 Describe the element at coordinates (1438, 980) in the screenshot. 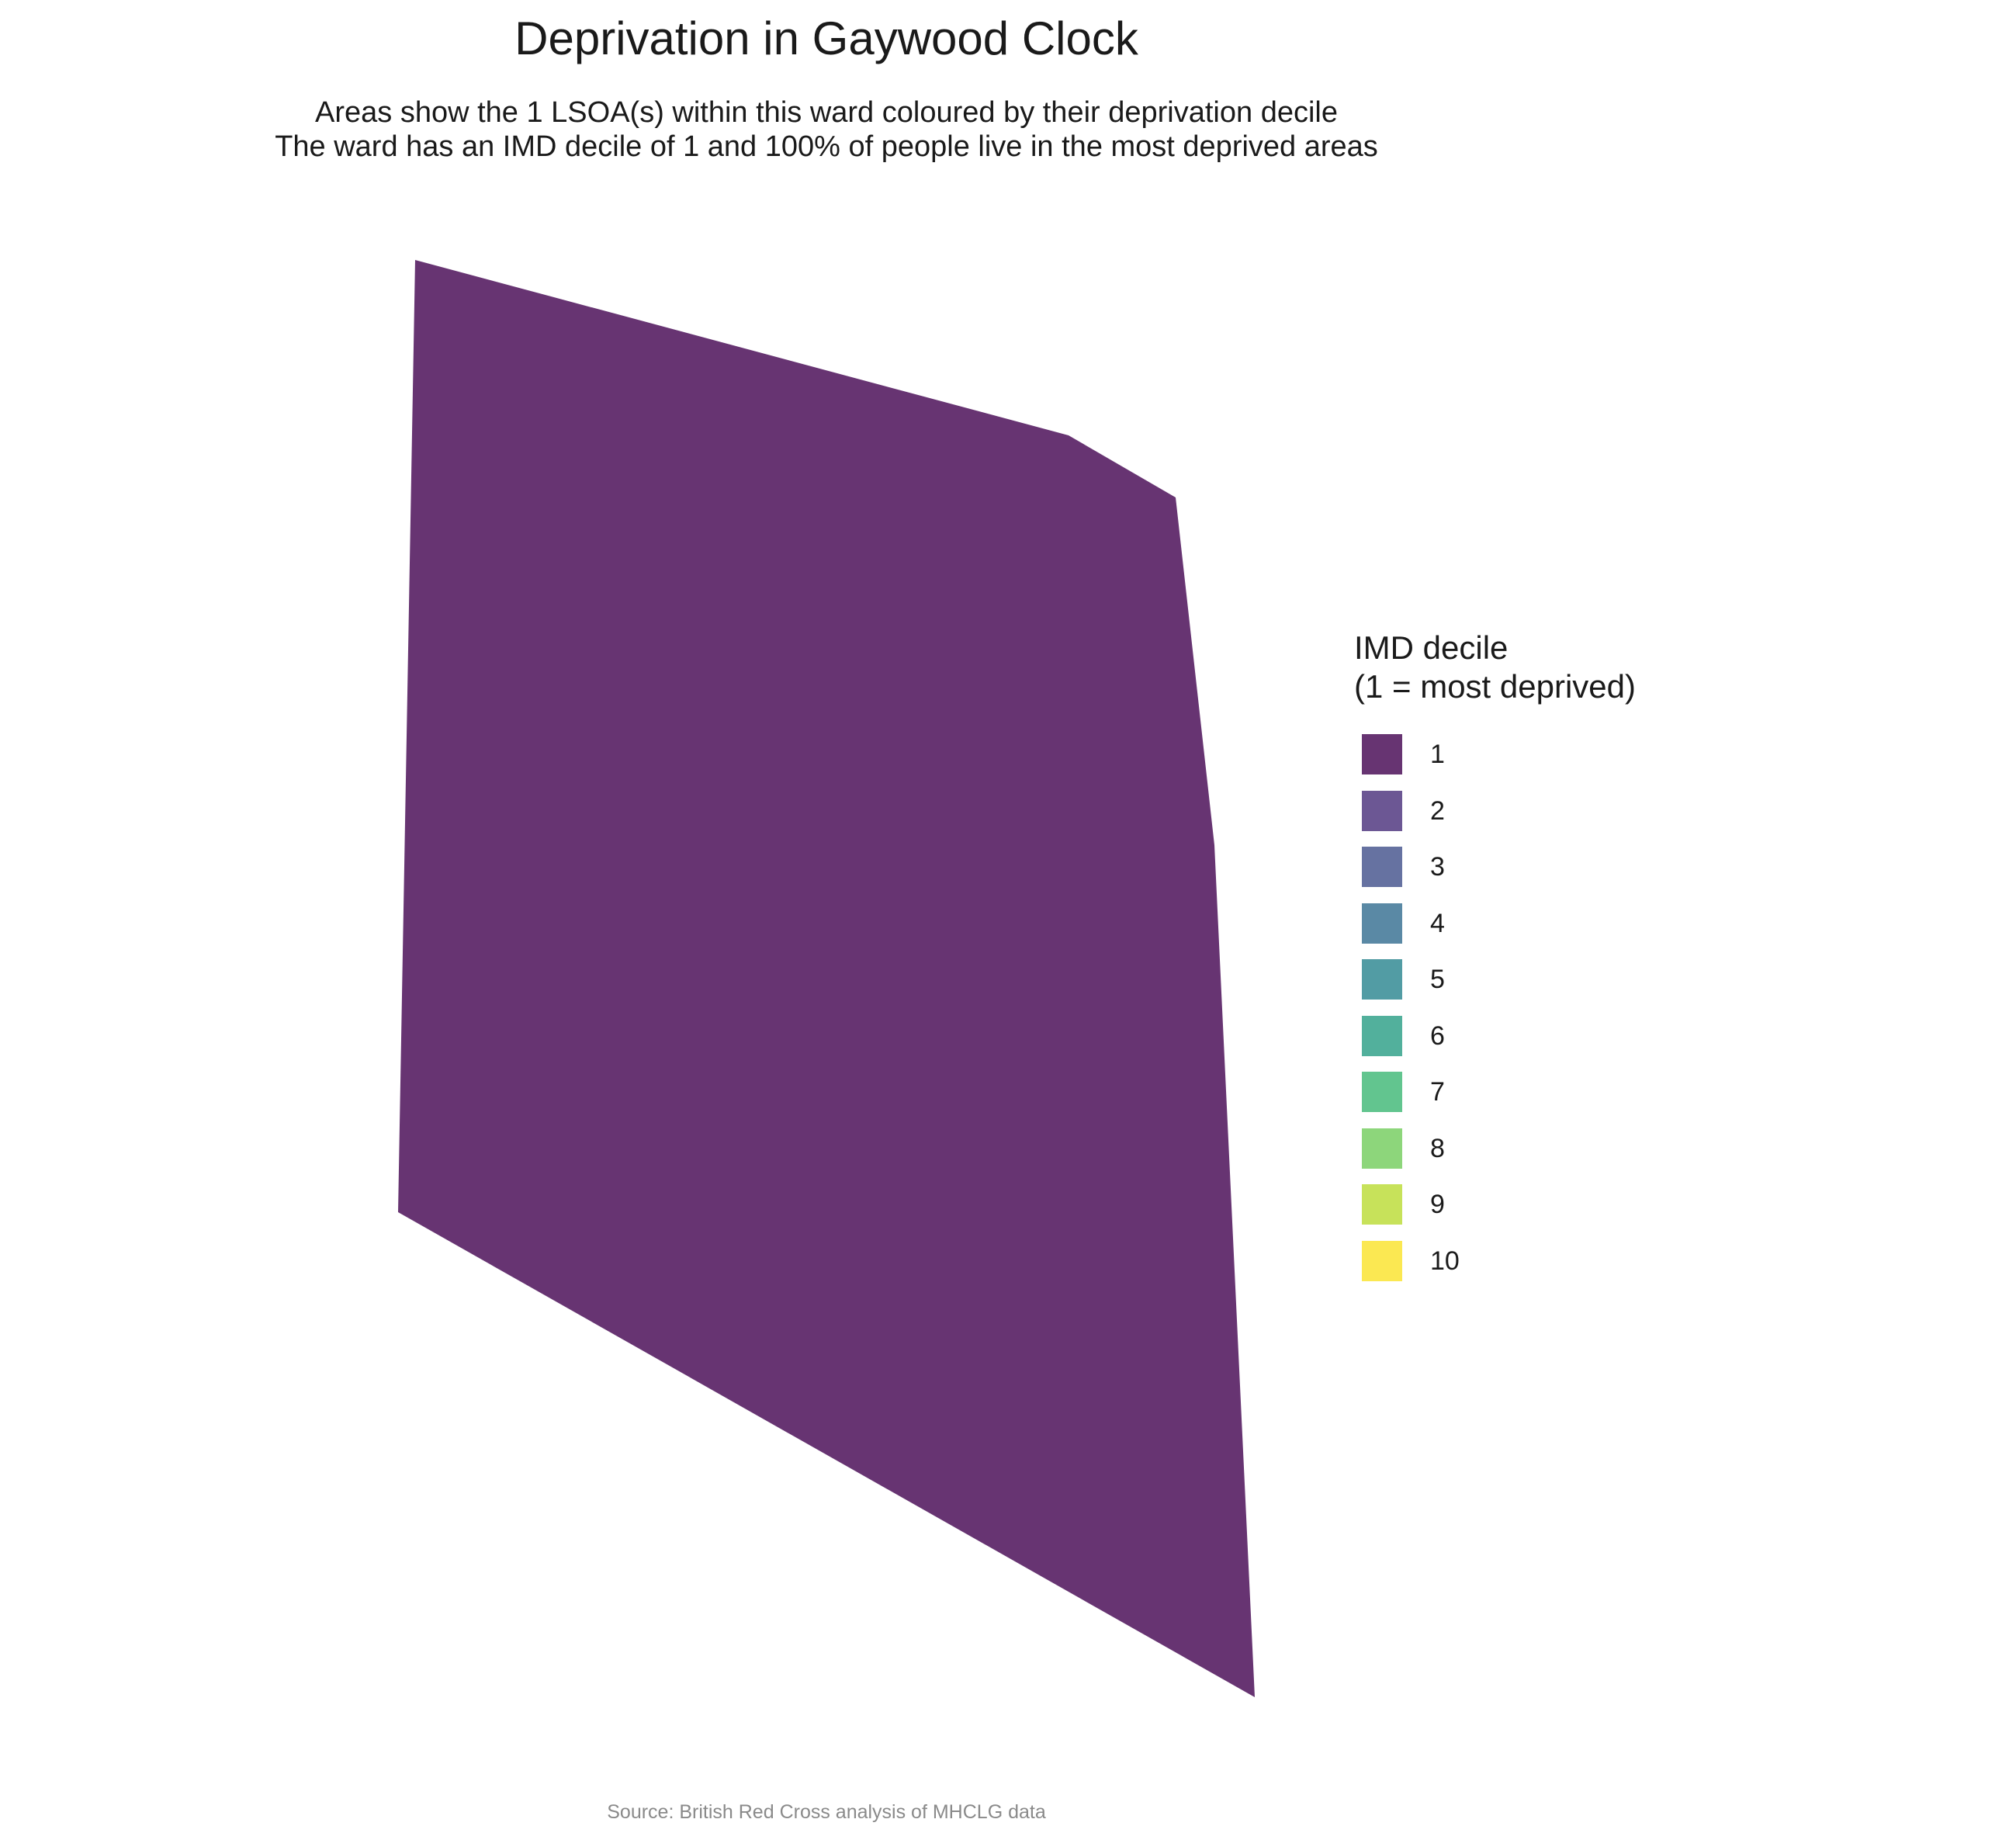

I see `legend-label: 5` at that location.